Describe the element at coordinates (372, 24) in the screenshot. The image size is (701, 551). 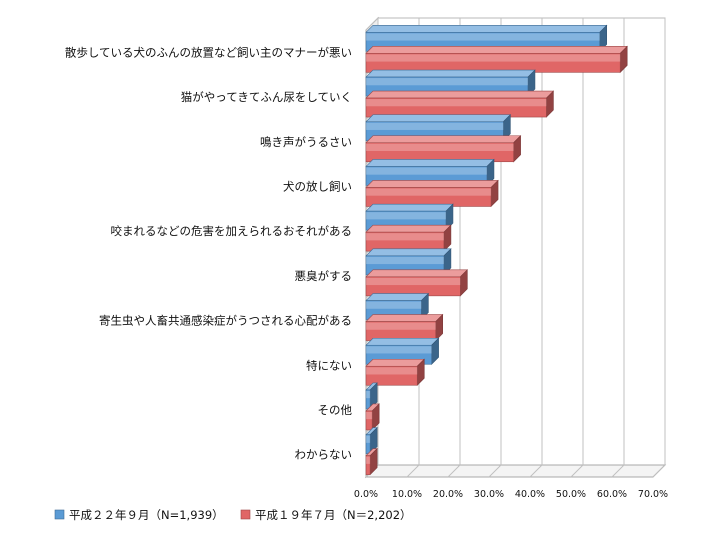
I see `category-separator` at that location.